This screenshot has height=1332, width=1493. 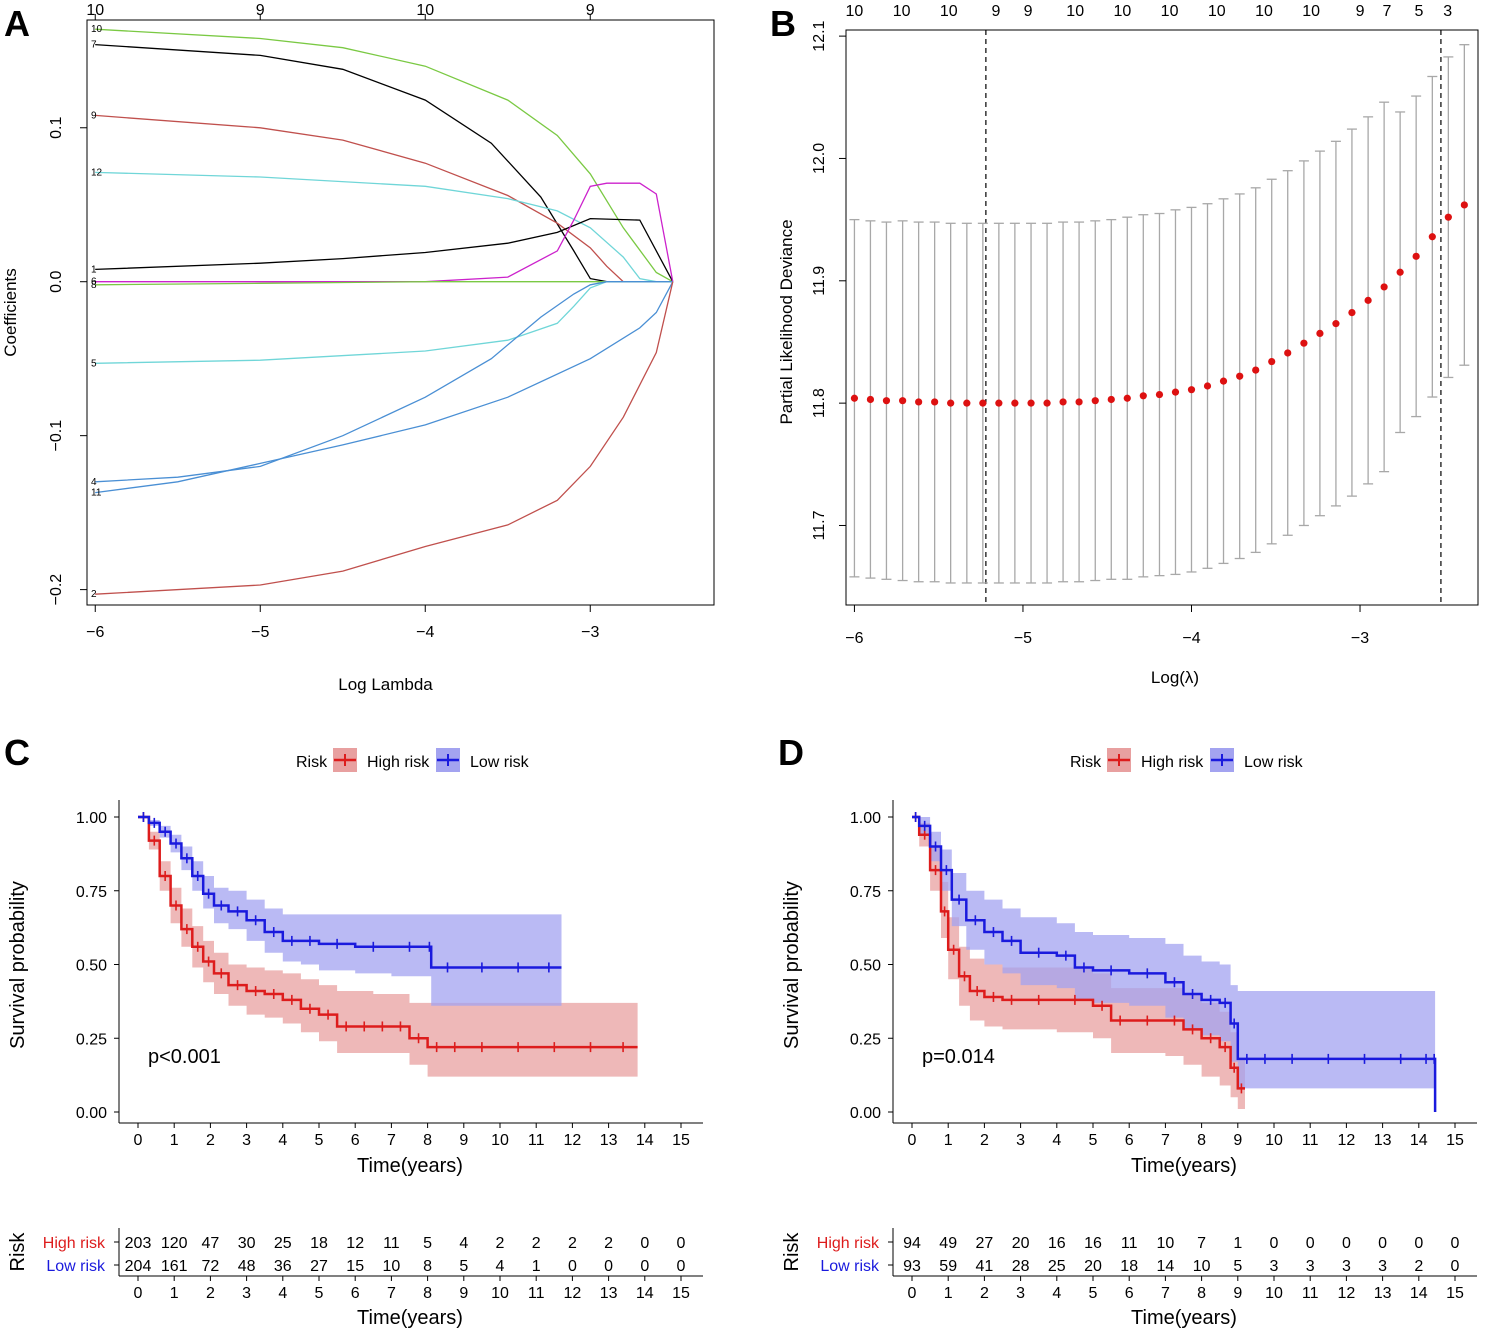 I want to click on x-tick-label: 10, so click(x=500, y=1140).